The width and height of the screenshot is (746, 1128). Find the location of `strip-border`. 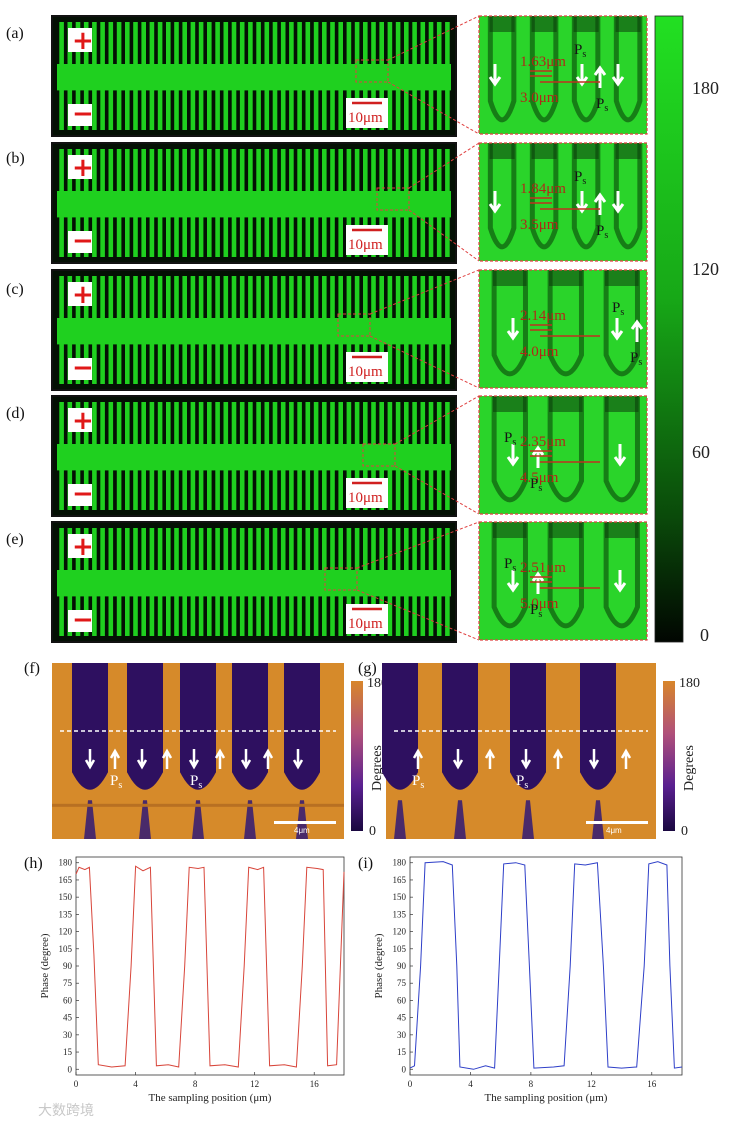

strip-border is located at coordinates (254, 203).